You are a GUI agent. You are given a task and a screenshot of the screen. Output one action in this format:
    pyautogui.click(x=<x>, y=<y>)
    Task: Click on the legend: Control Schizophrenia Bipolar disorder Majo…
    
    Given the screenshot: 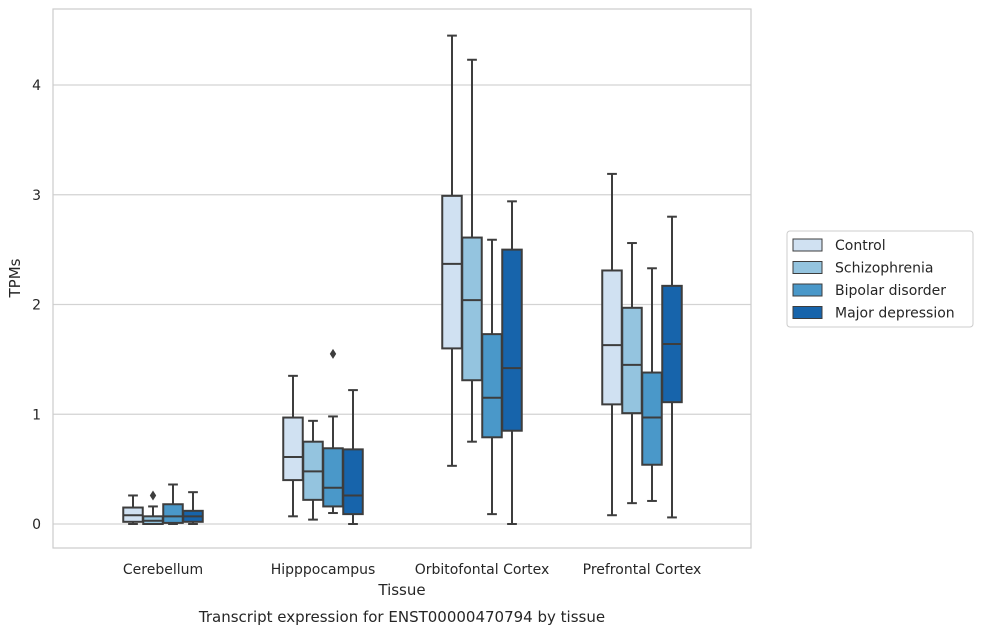 What is the action you would take?
    pyautogui.click(x=880, y=279)
    